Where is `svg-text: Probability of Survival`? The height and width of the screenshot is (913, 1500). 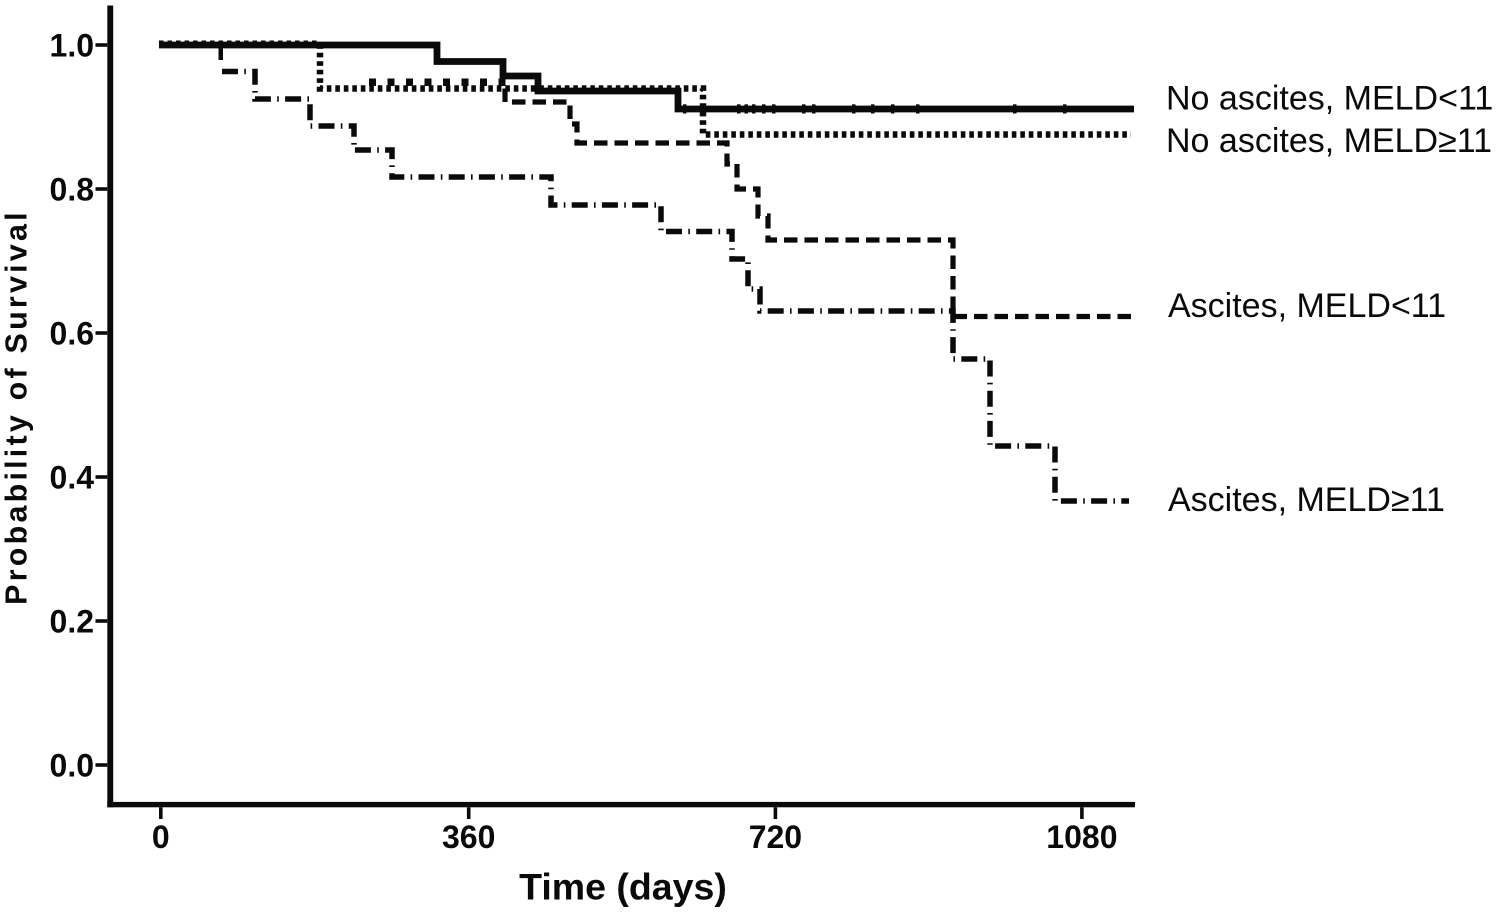 svg-text: Probability of Survival is located at coordinates (17, 407).